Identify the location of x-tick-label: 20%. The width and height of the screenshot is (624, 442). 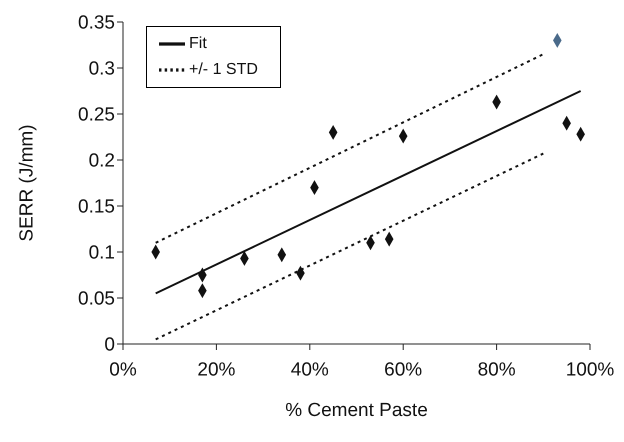
(216, 369).